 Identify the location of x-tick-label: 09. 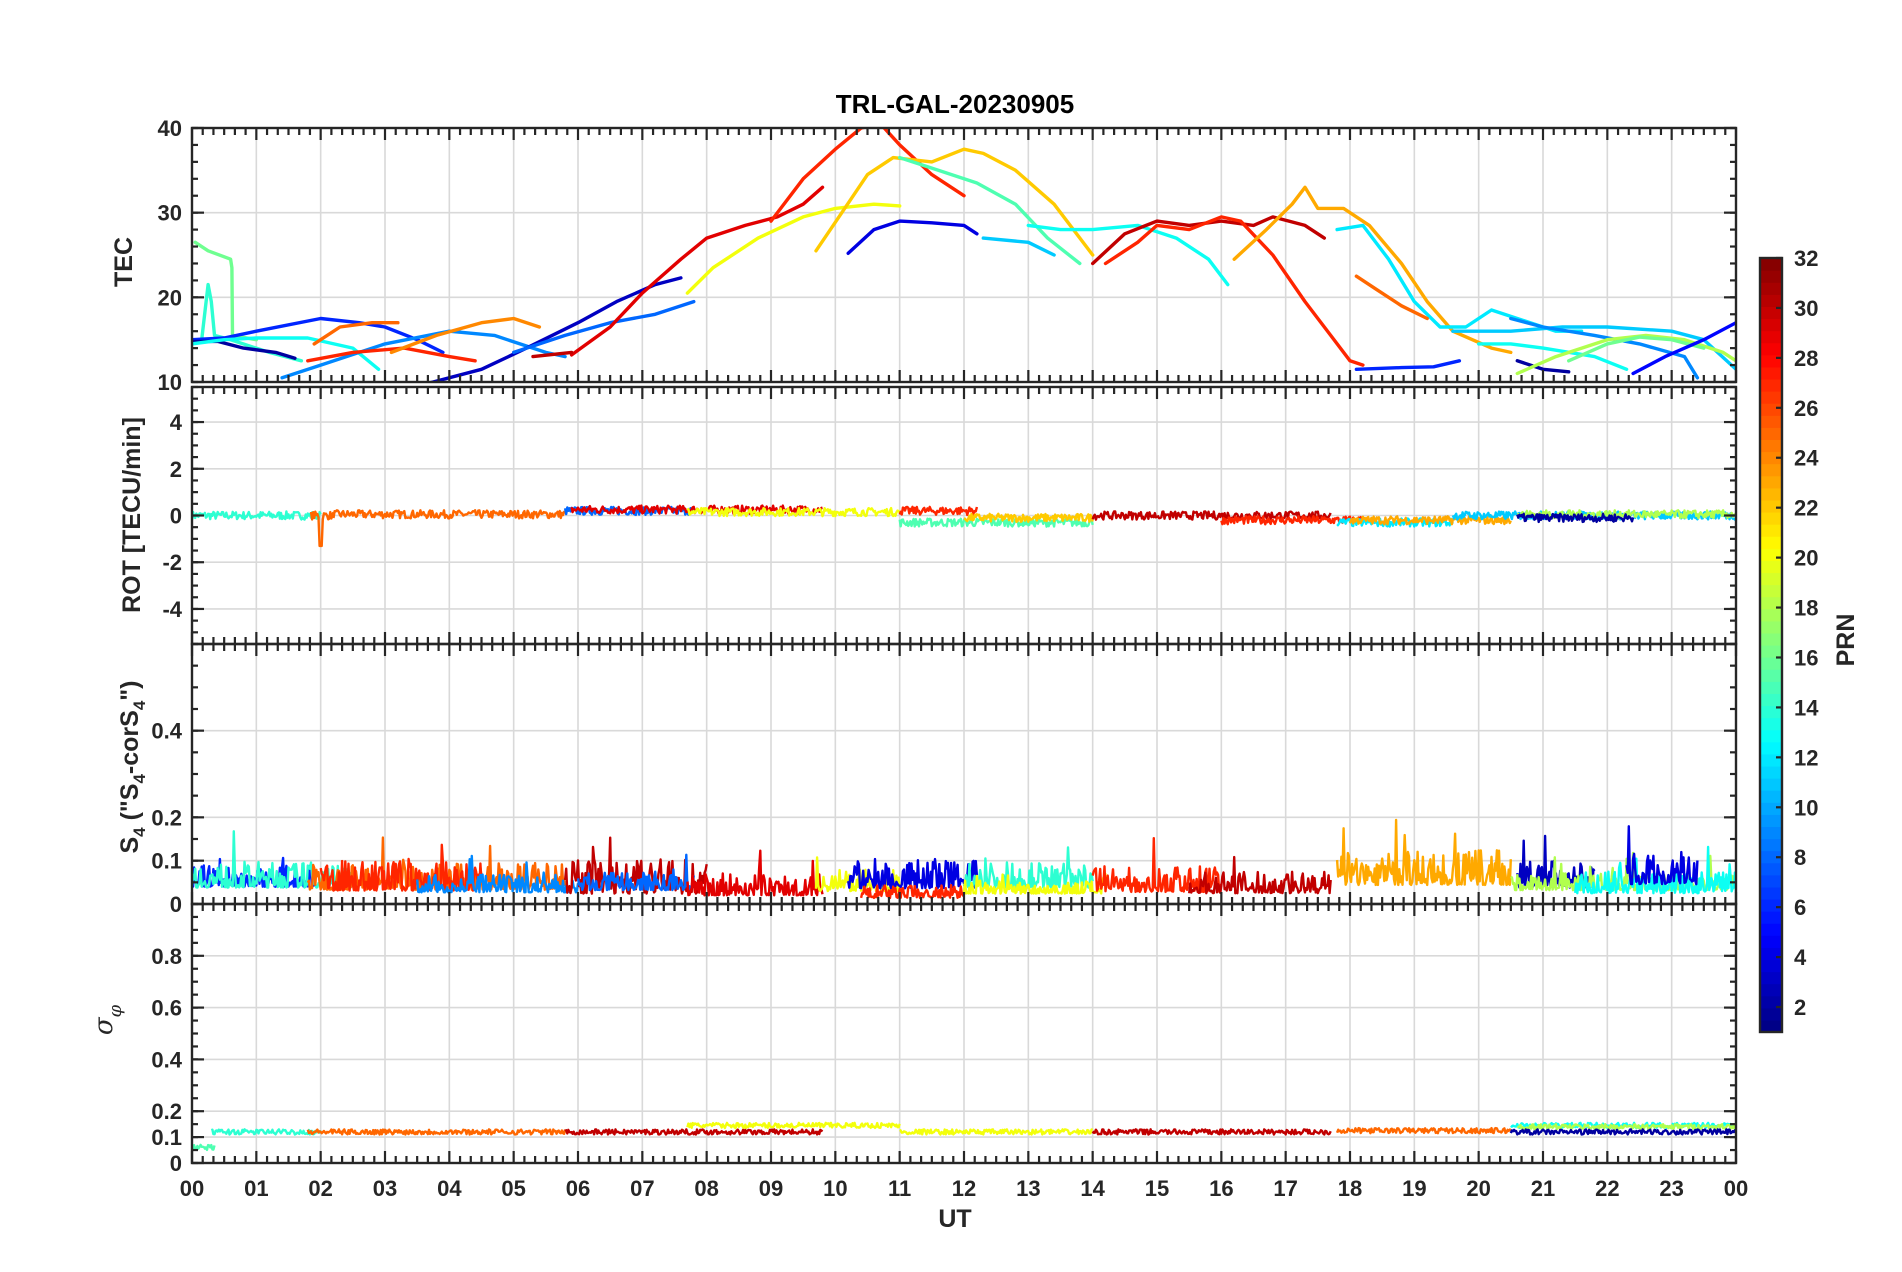
(771, 1188).